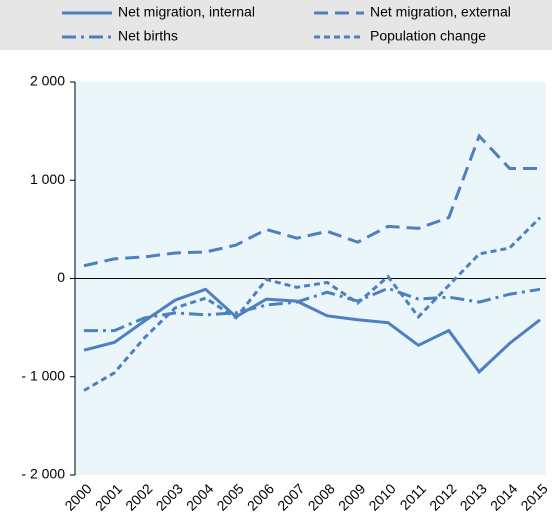  Describe the element at coordinates (186, 12) in the screenshot. I see `legend-label: Net migration, internal` at that location.